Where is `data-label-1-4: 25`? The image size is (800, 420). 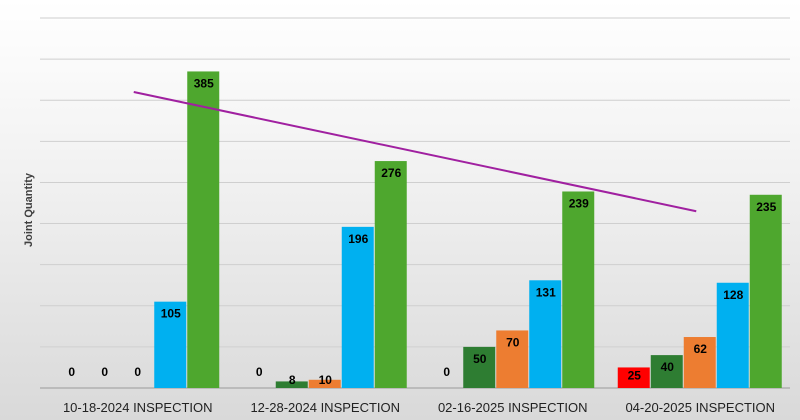 data-label-1-4: 25 is located at coordinates (635, 375).